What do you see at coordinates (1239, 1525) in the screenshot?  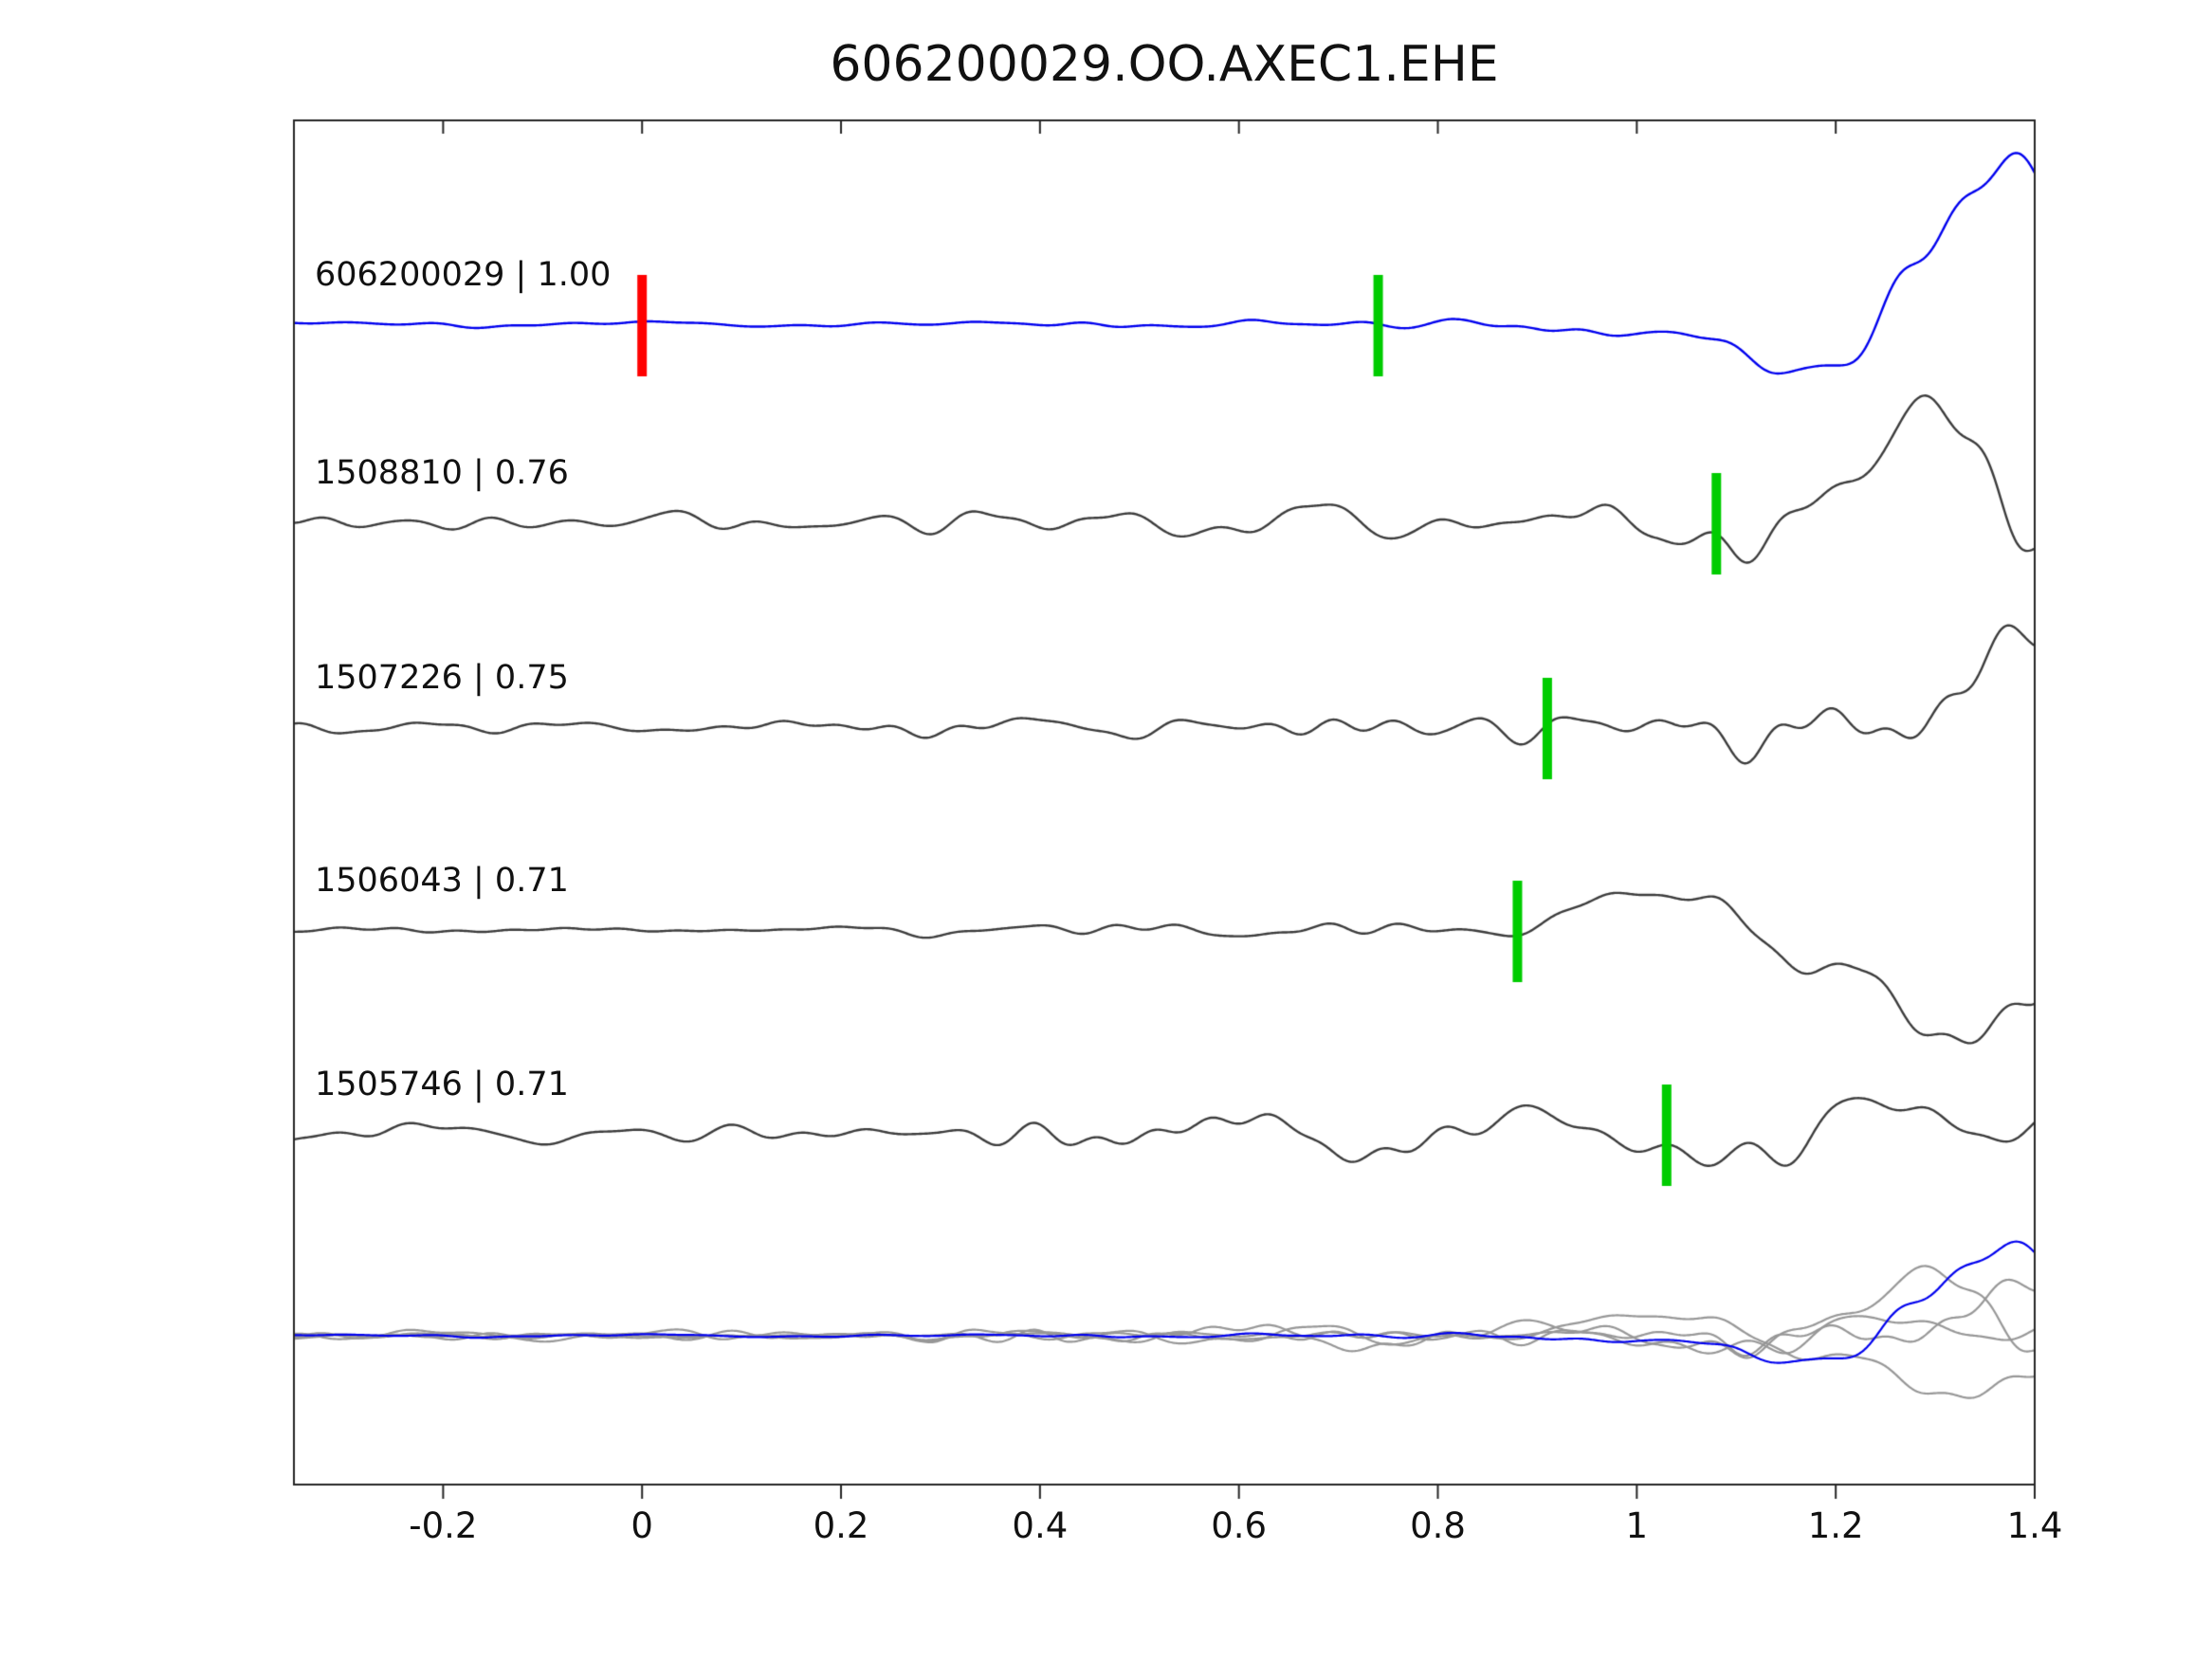 I see `x-tick-label: 0.6` at bounding box center [1239, 1525].